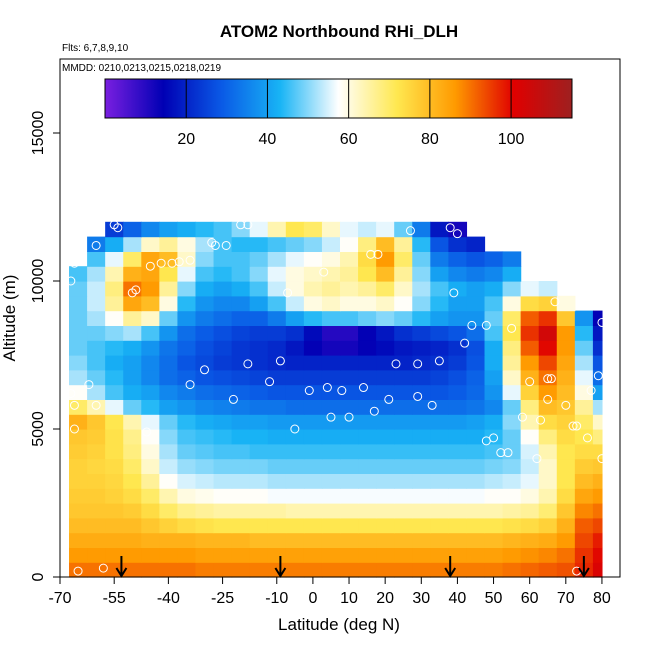 This screenshot has width=650, height=650. Describe the element at coordinates (584, 572) in the screenshot. I see `down-arrow-head` at that location.